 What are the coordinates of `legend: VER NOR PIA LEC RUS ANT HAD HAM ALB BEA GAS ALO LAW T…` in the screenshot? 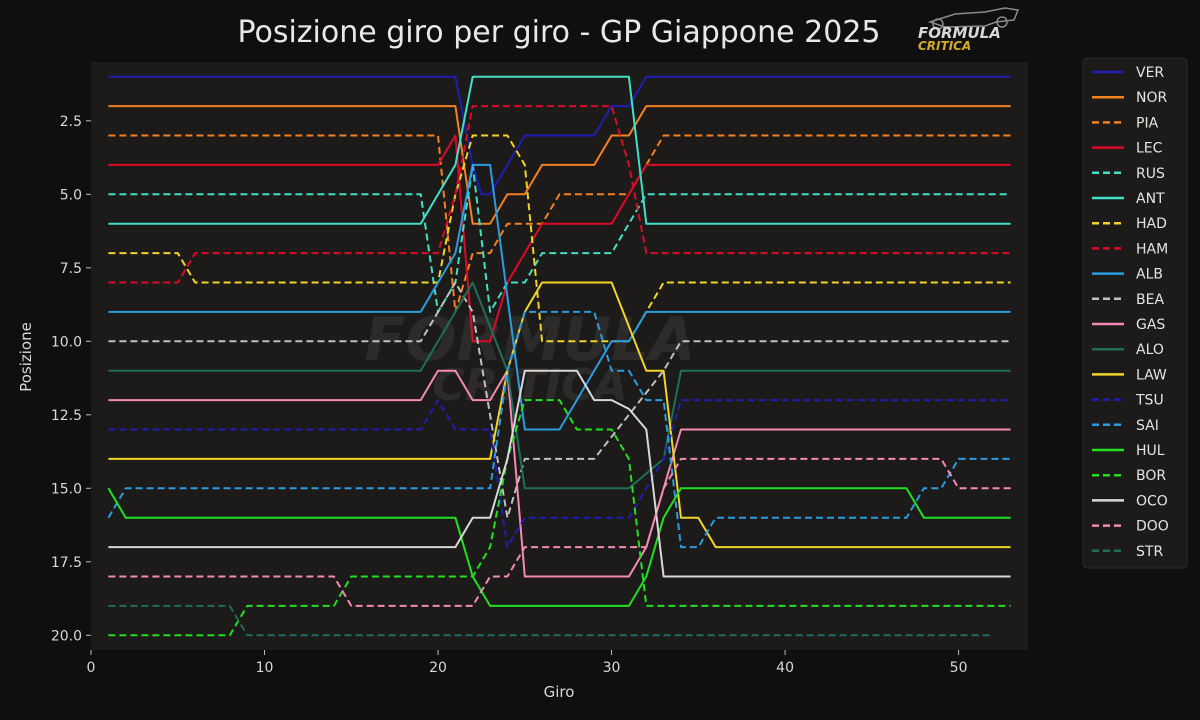 It's located at (1130, 312).